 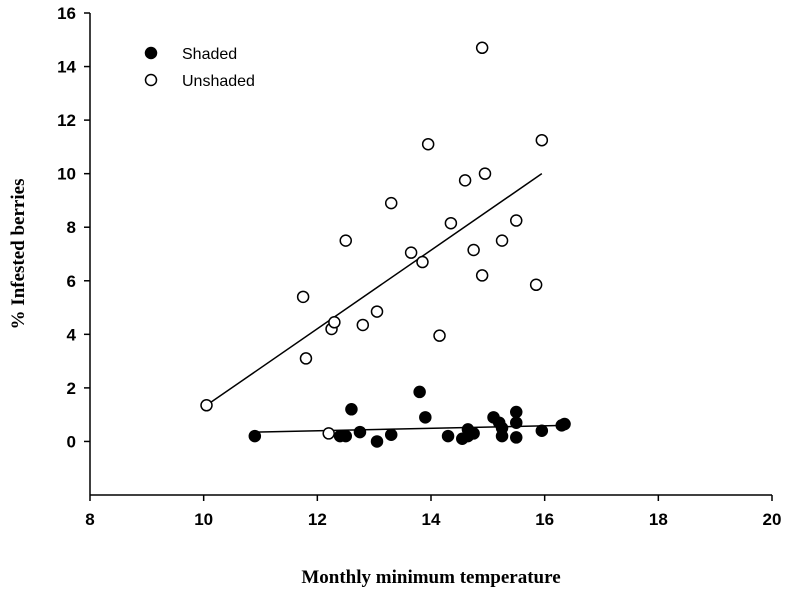 What do you see at coordinates (544, 519) in the screenshot?
I see `x-tick-label: 16` at bounding box center [544, 519].